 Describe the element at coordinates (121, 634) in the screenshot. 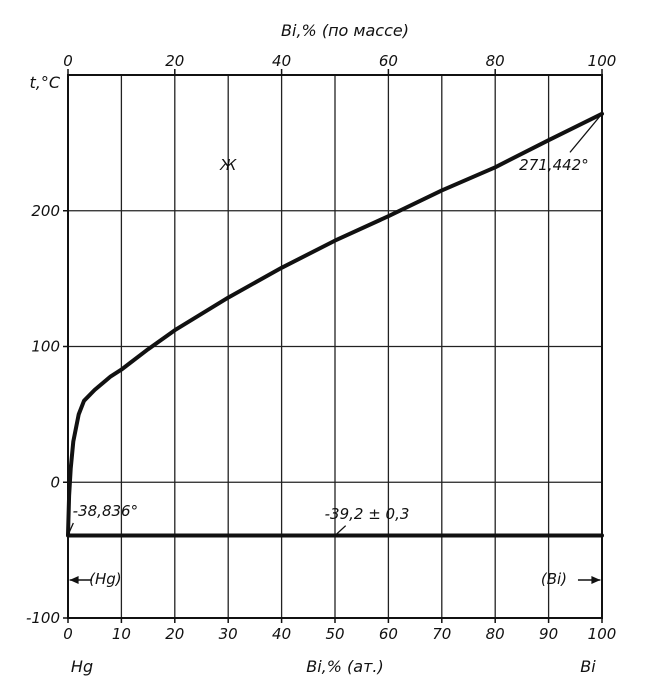

I see `bottom-axis-tick-label: 10` at that location.